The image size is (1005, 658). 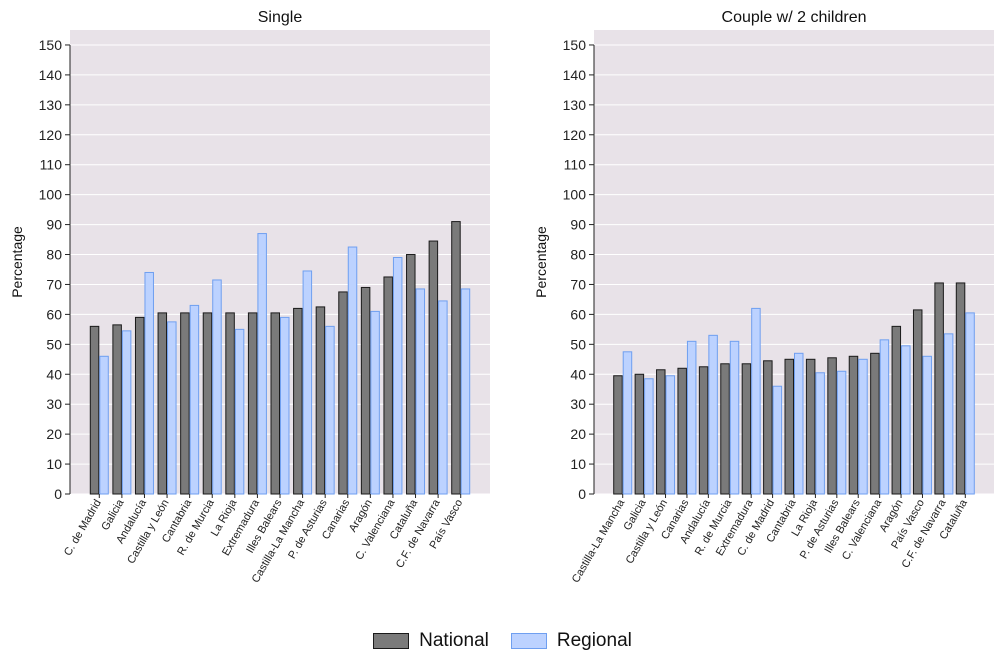 I want to click on chart2-y-tick-label: 90, so click(x=578, y=225).